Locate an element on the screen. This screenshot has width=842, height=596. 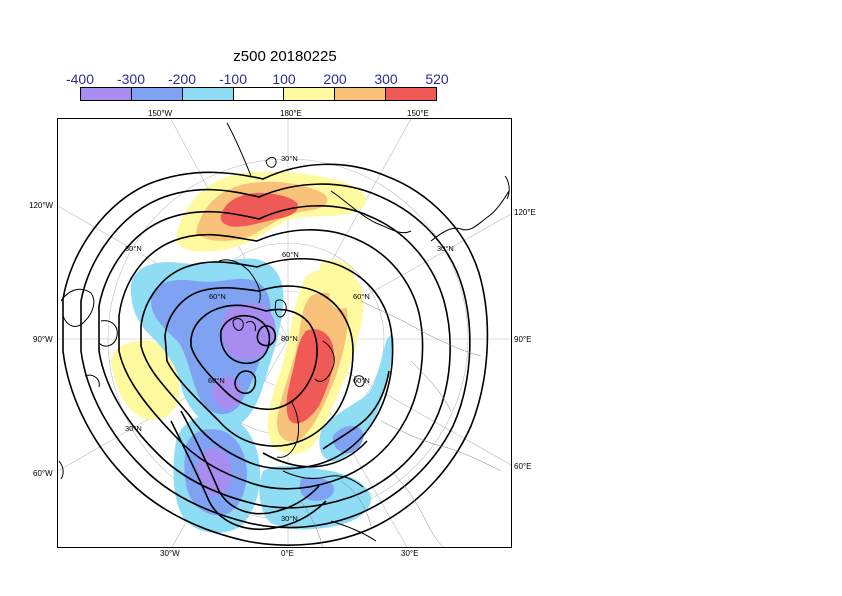
lon-label: 120°W is located at coordinates (41, 205).